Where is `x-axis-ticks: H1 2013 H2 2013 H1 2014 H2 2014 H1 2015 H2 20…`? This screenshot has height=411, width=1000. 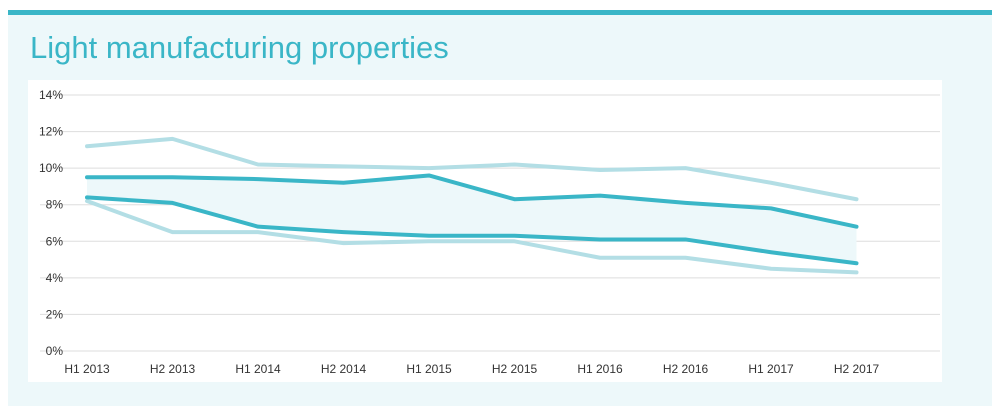
x-axis-ticks: H1 2013 H2 2013 H1 2014 H2 2014 H1 2015 H2 20… is located at coordinates (471, 369).